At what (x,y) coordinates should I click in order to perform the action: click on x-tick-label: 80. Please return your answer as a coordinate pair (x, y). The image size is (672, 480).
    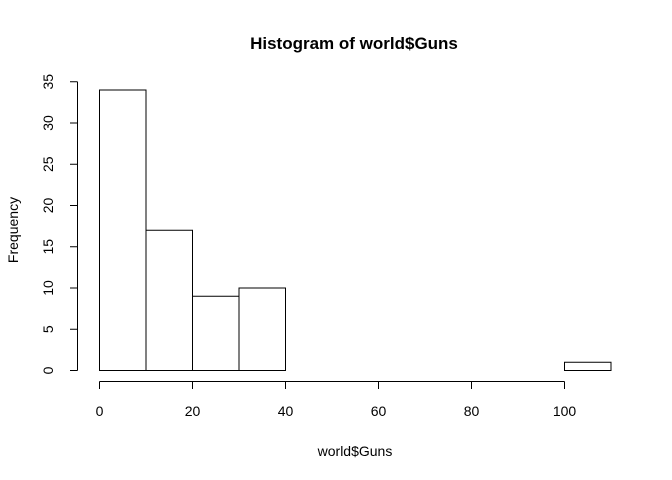
    Looking at the image, I should click on (472, 411).